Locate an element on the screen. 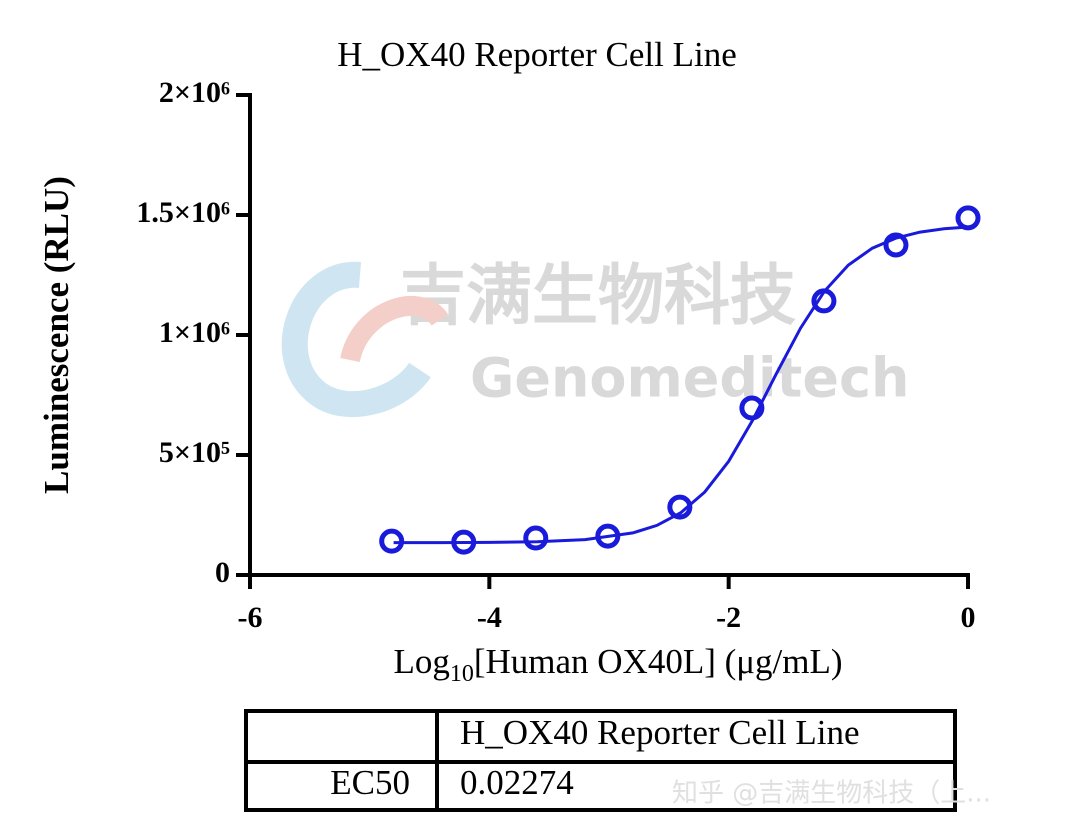  x-axis-label-sub: 10 is located at coordinates (462, 674).